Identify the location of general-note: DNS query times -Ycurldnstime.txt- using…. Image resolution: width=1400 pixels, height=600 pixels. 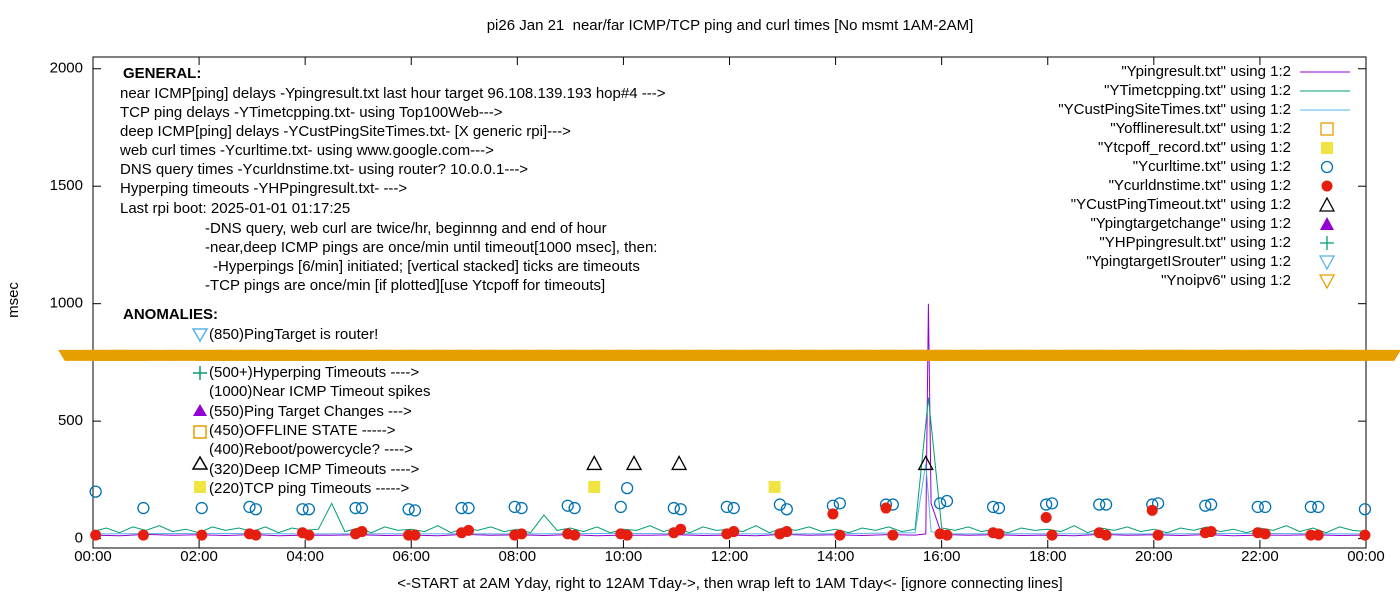
(324, 169).